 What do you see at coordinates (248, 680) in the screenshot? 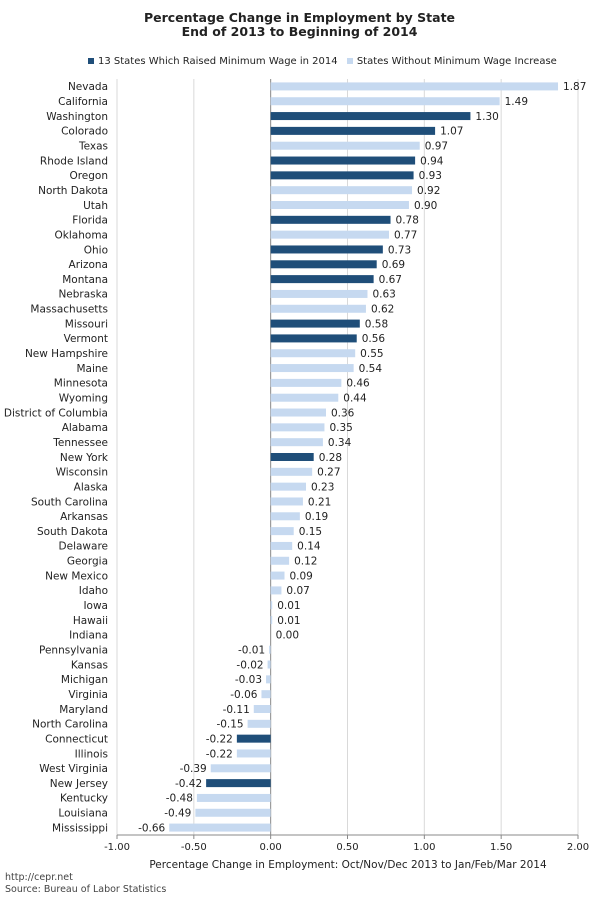
I see `data-label: -0.03` at bounding box center [248, 680].